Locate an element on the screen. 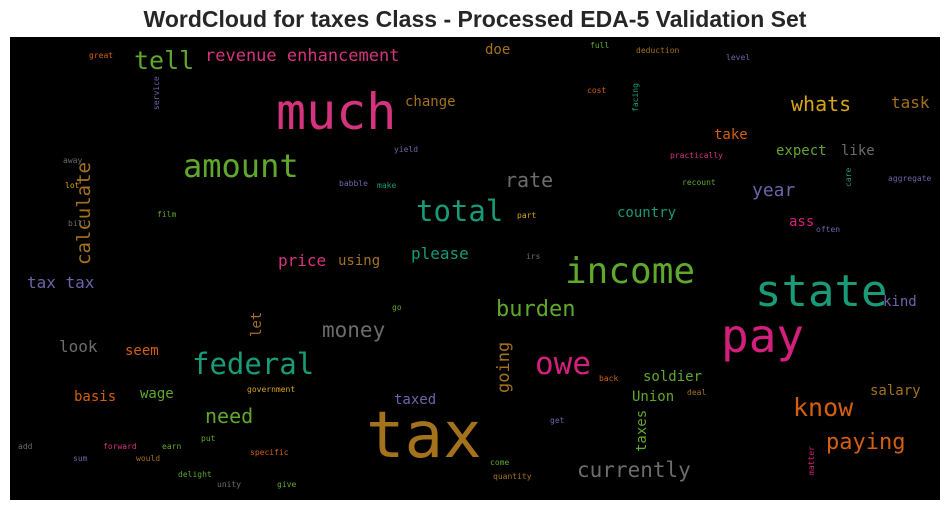 This screenshot has height=511, width=950. word-aggregate: aggregate is located at coordinates (910, 178).